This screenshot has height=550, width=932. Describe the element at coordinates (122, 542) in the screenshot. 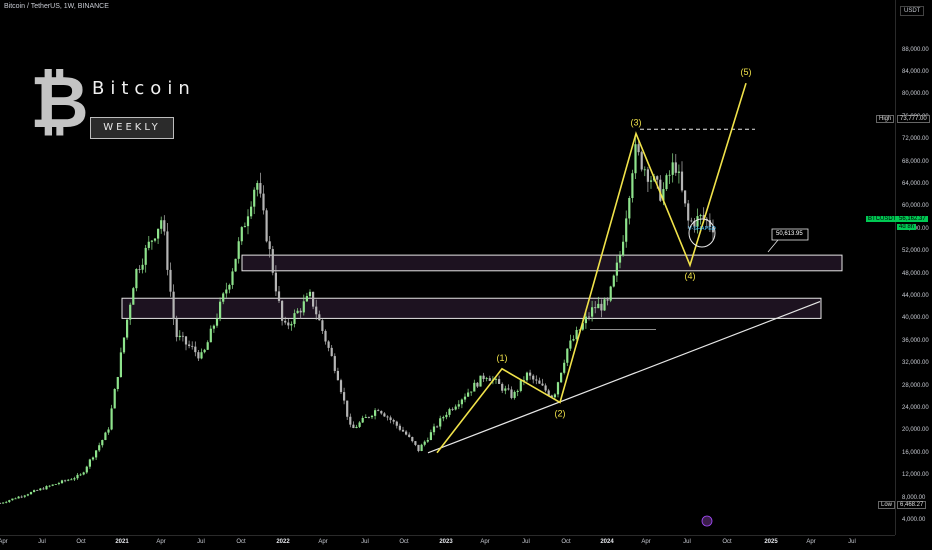

I see `time-tick-label: 2021` at that location.